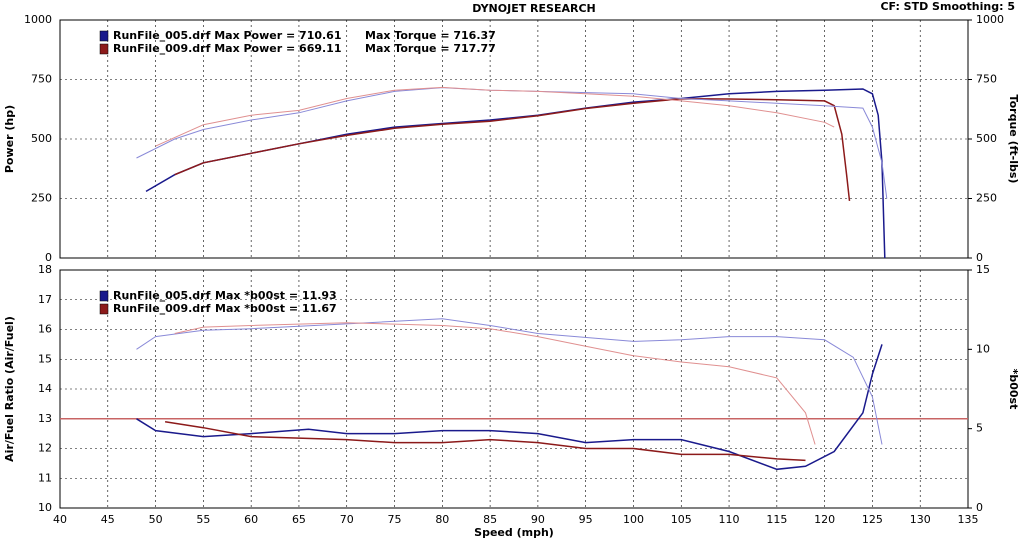 This screenshot has height=540, width=1023. What do you see at coordinates (430, 48) in the screenshot?
I see `legend-label: Max Torque = 717.77` at bounding box center [430, 48].